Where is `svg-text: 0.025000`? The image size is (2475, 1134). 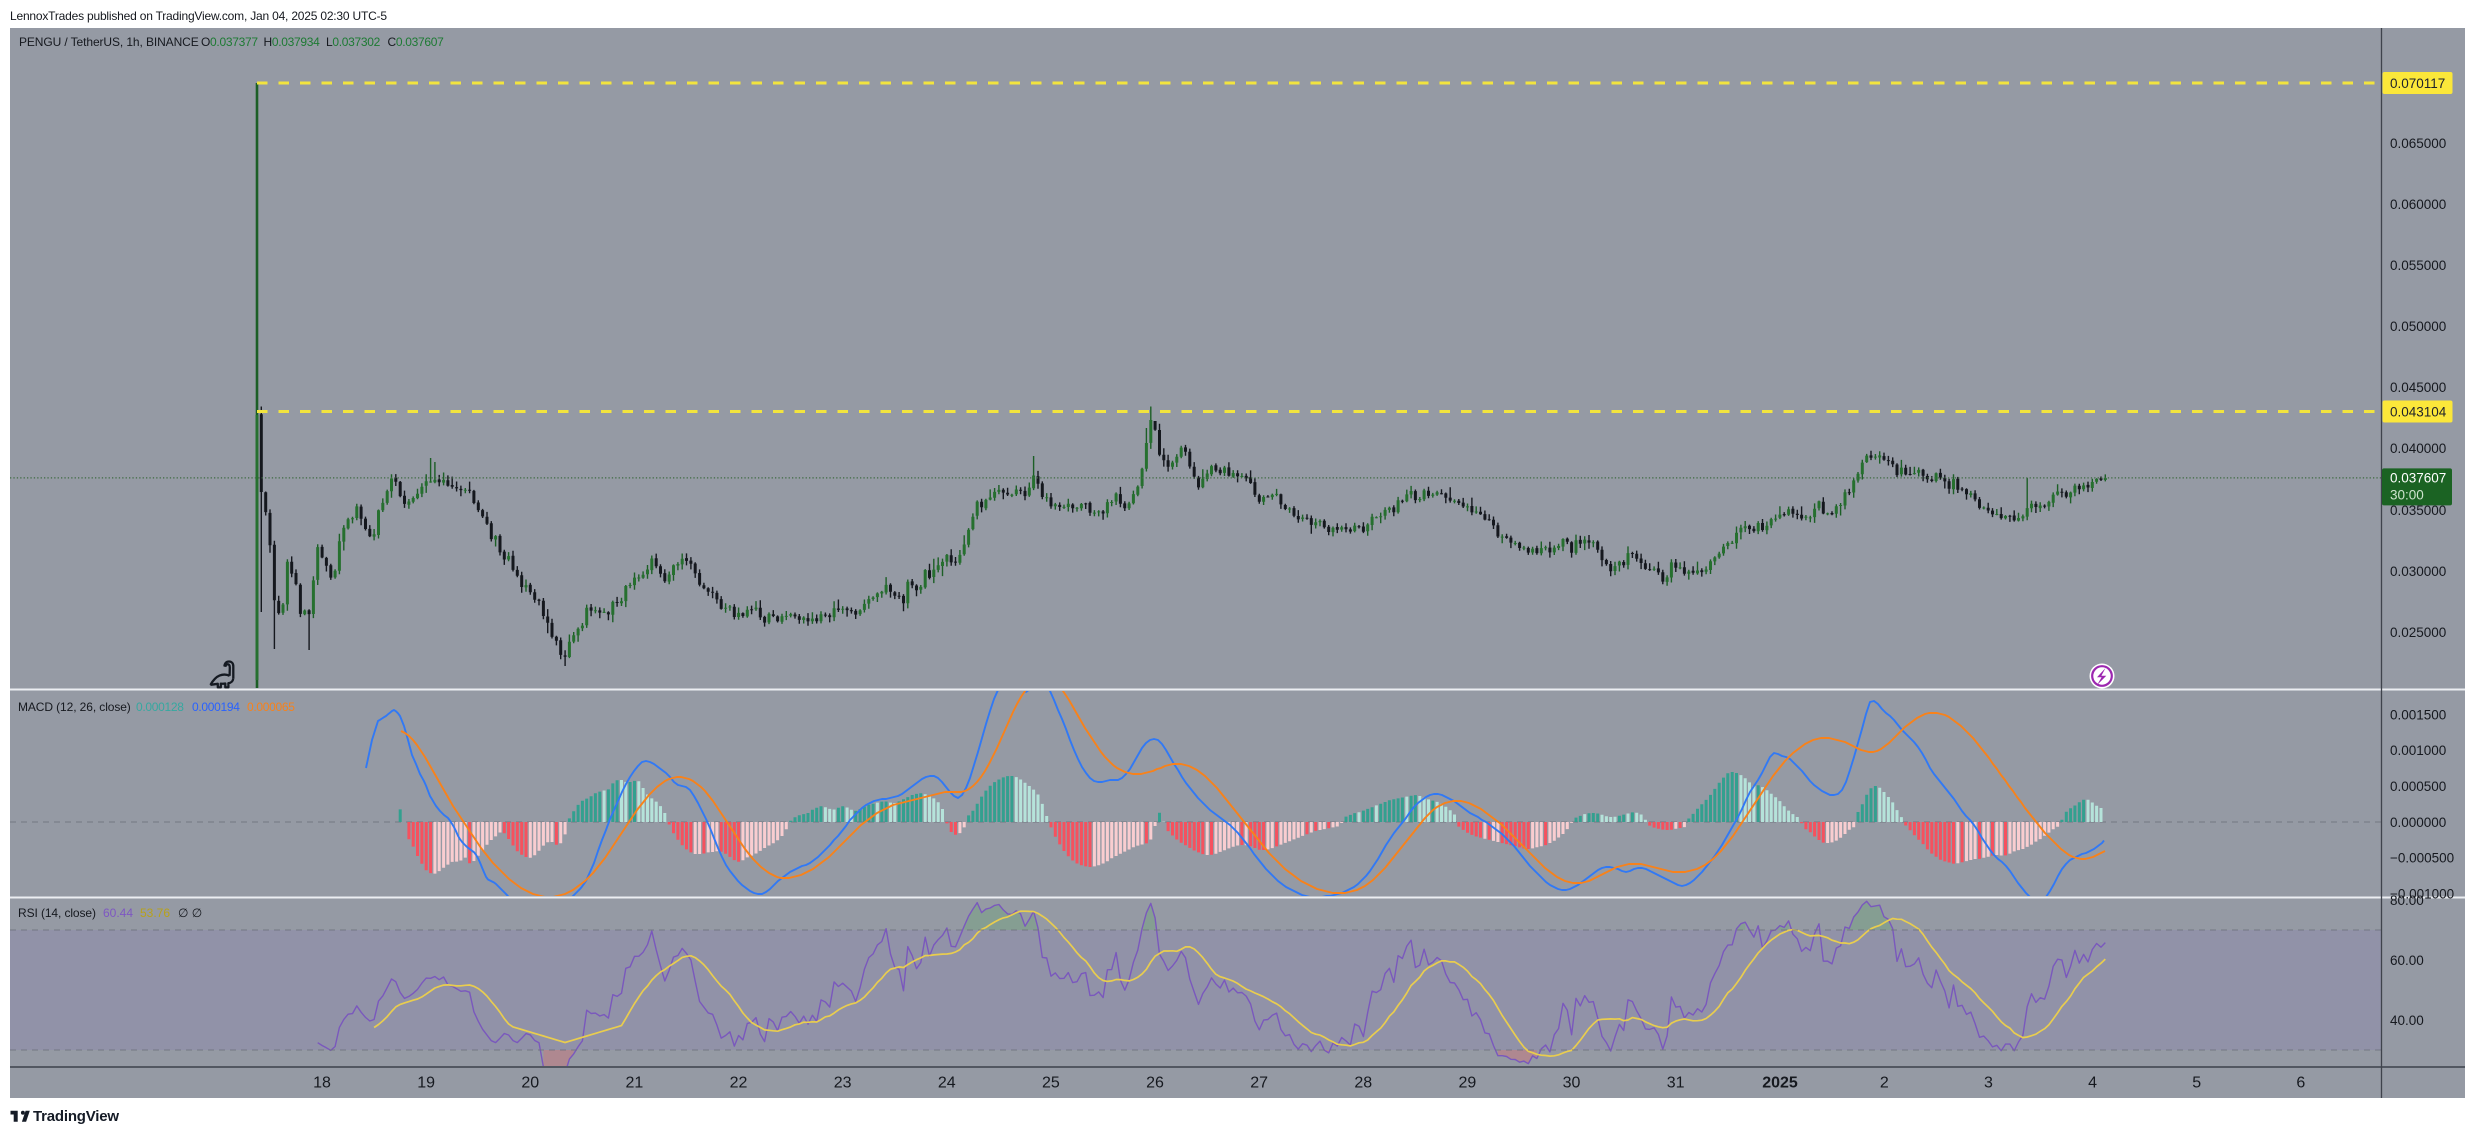 svg-text: 0.025000 is located at coordinates (2418, 632).